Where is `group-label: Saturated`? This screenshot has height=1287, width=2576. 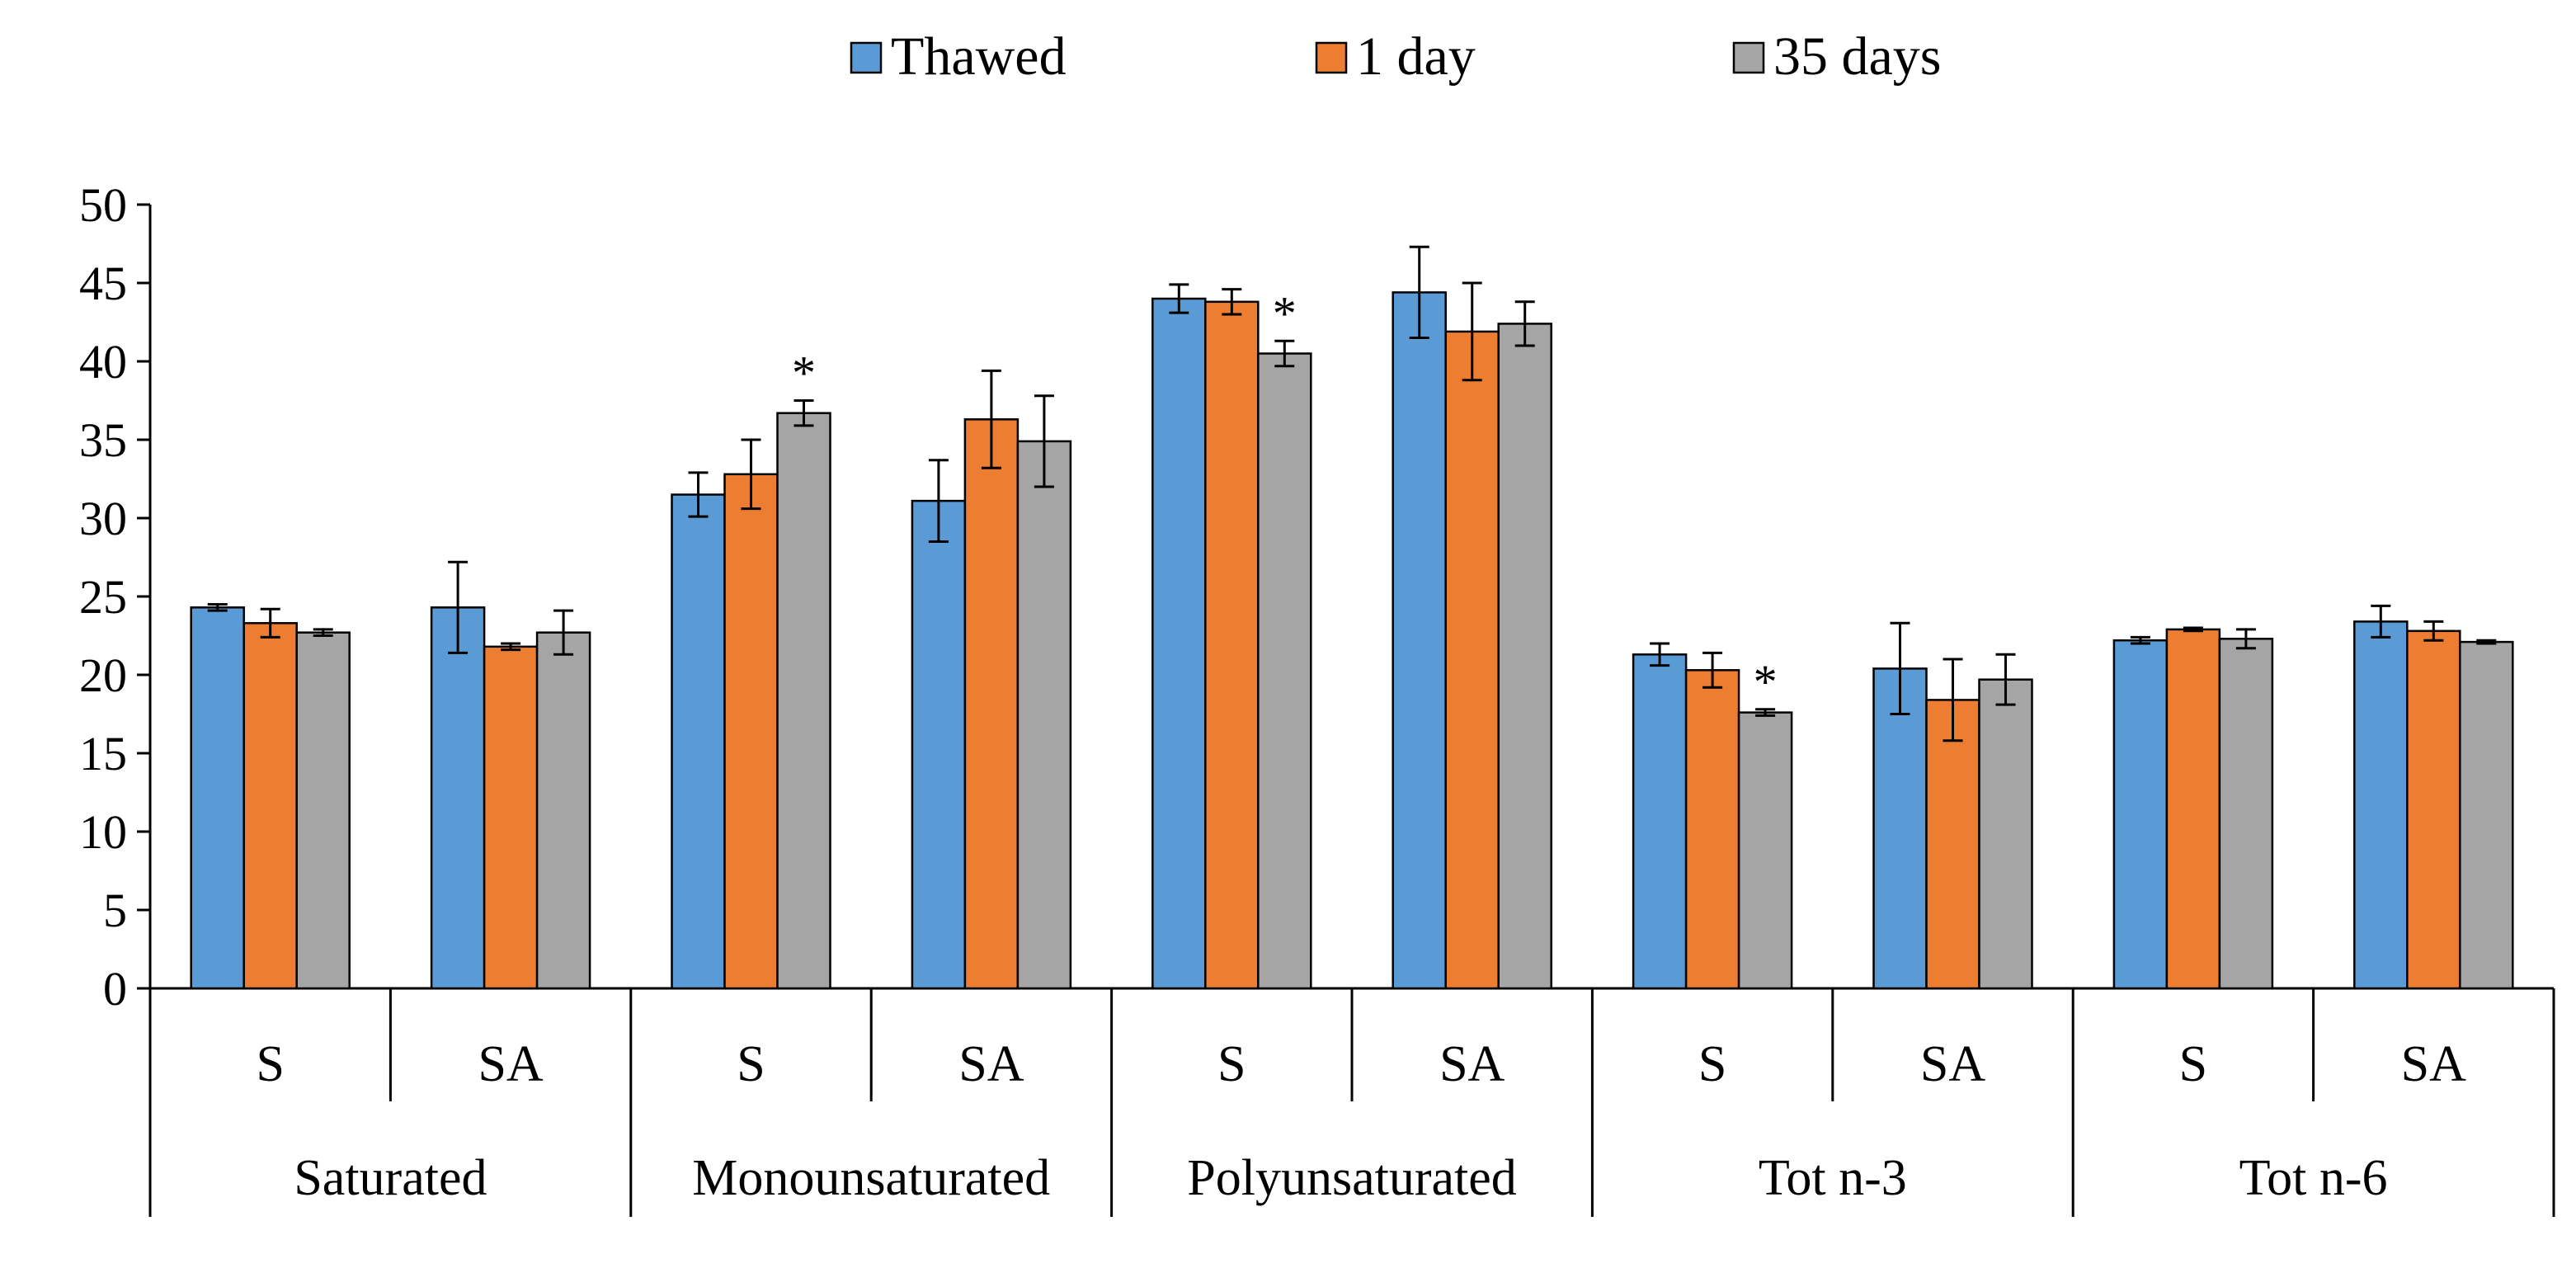
group-label: Saturated is located at coordinates (390, 1178).